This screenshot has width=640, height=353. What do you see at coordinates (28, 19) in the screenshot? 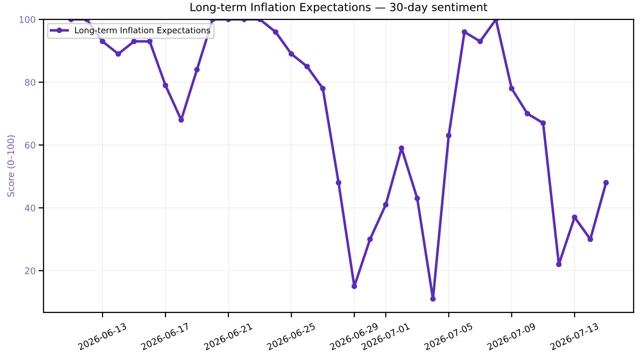
I see `y-tick-label: 100` at bounding box center [28, 19].